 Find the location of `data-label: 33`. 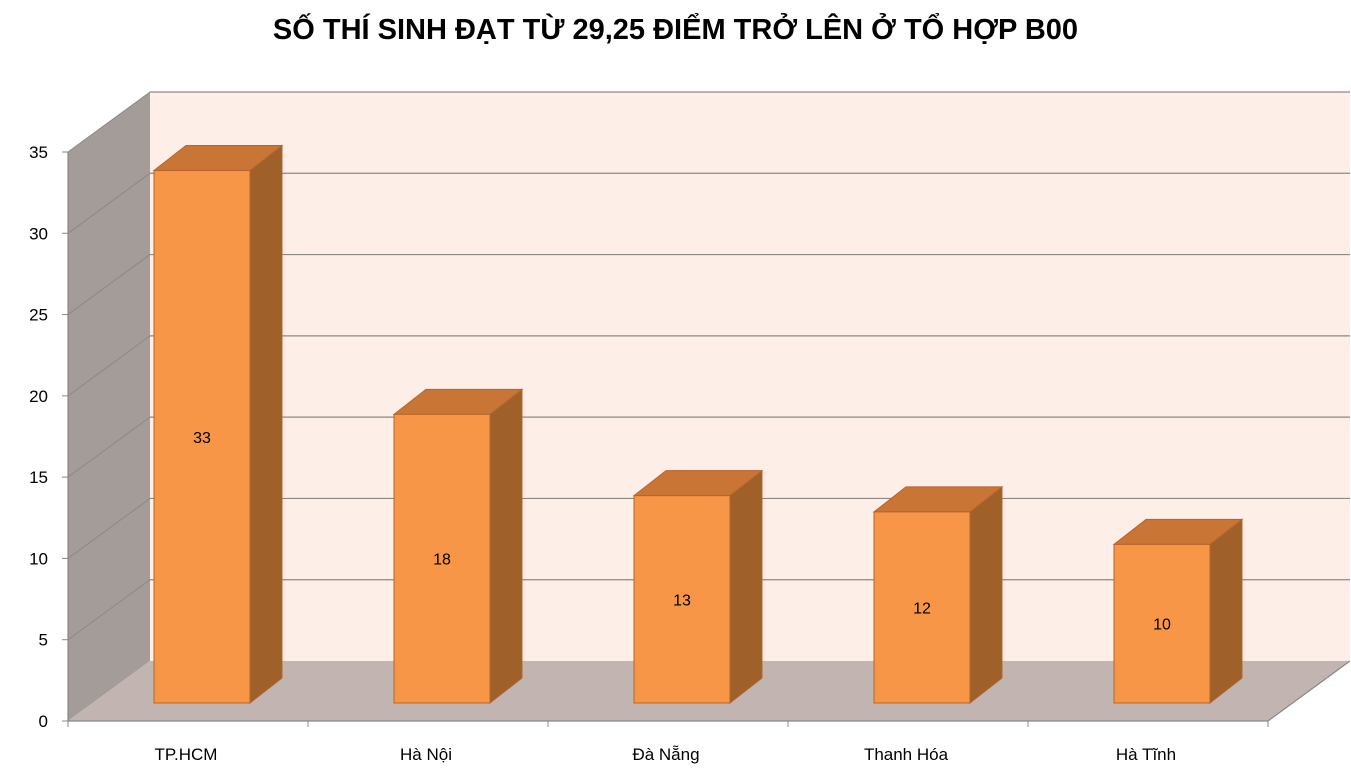

data-label: 33 is located at coordinates (202, 438).